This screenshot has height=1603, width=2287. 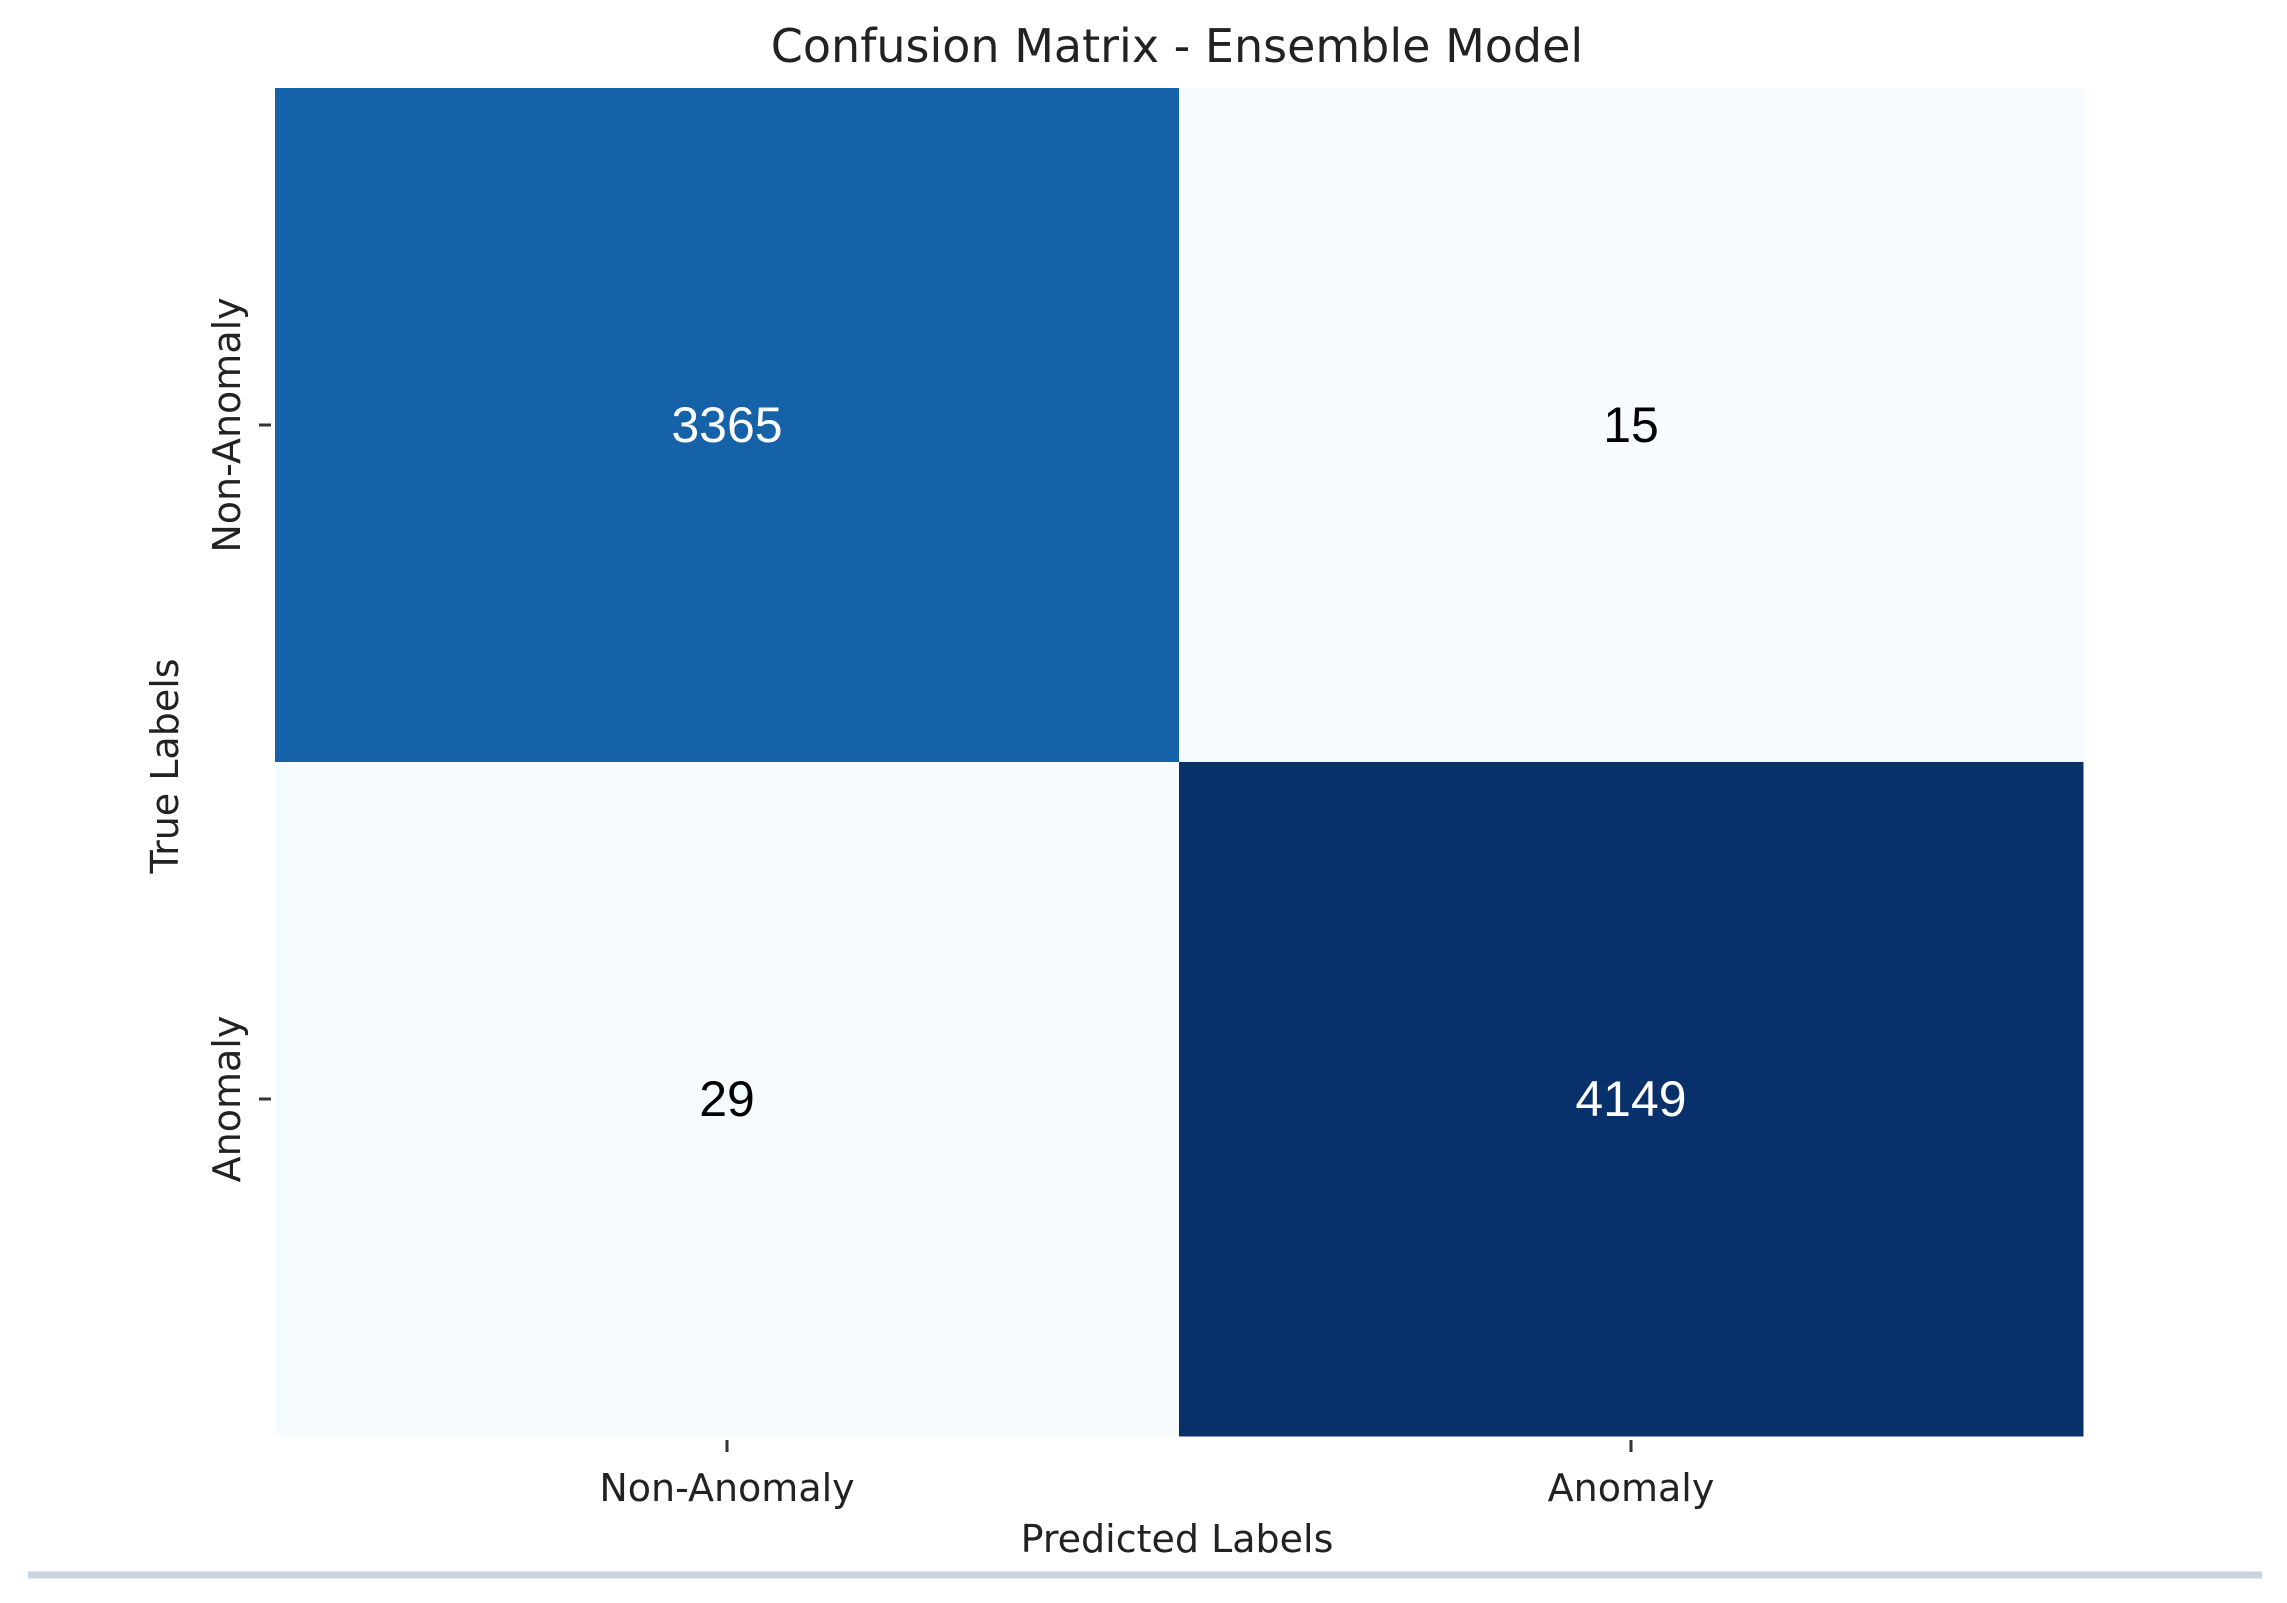 I want to click on cell-value-label: 3365, so click(x=726, y=425).